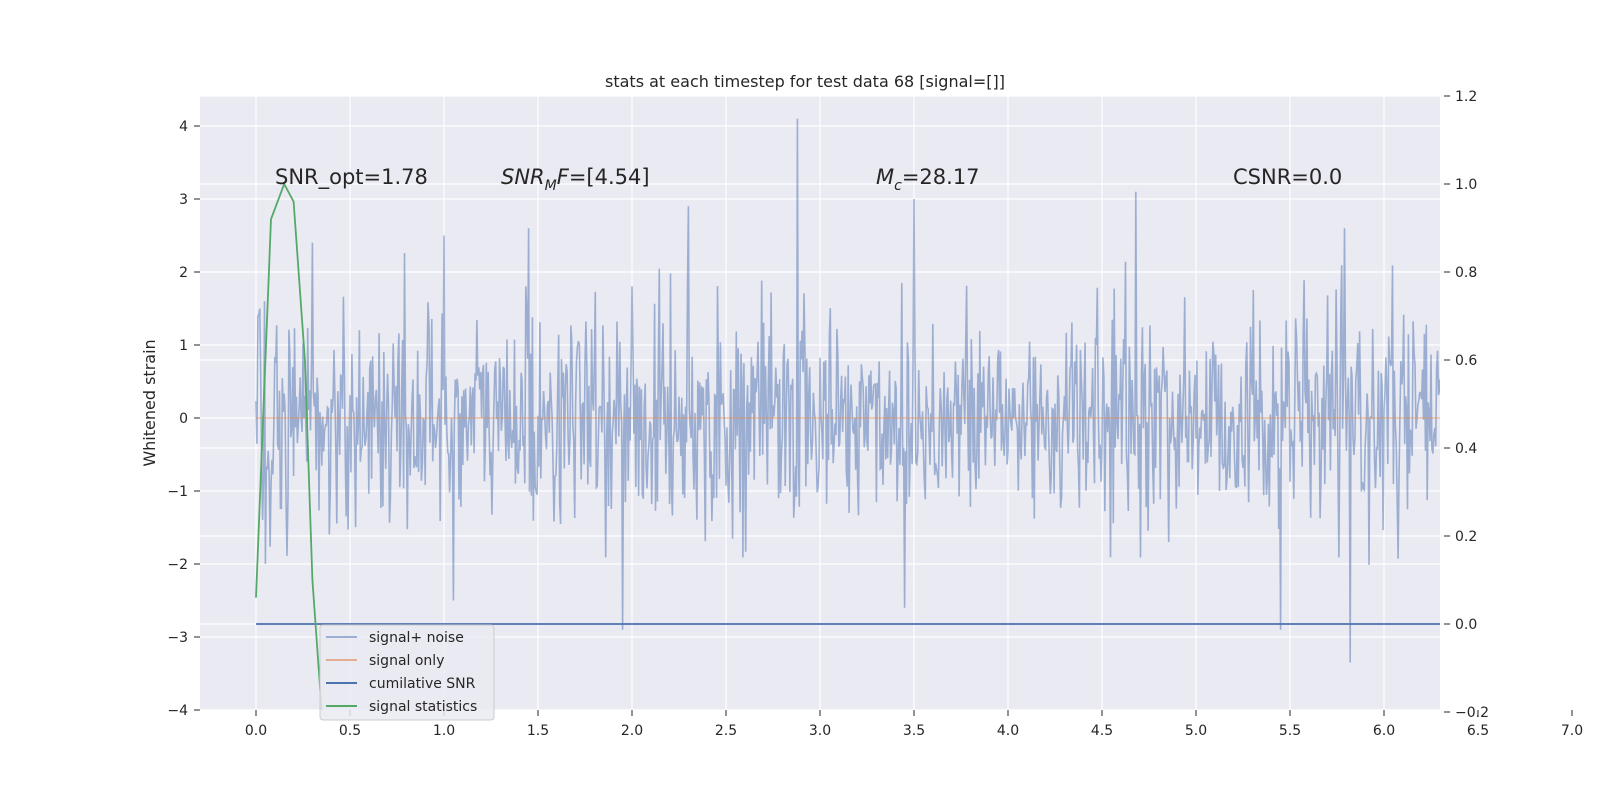 The width and height of the screenshot is (1600, 800). What do you see at coordinates (1196, 731) in the screenshot?
I see `x-tick-label: 5.0` at bounding box center [1196, 731].